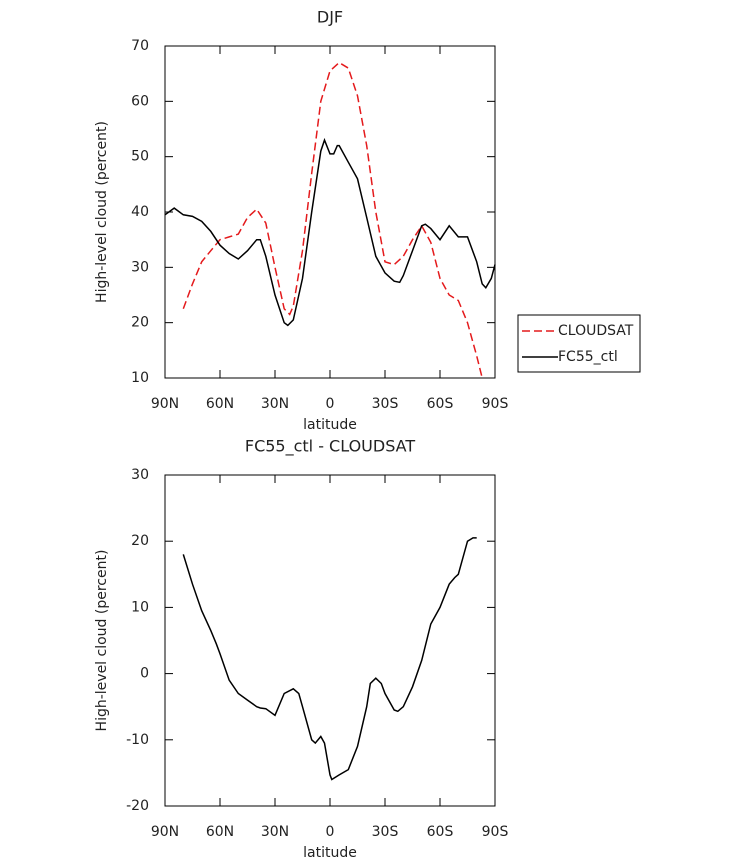  Describe the element at coordinates (140, 101) in the screenshot. I see `y-tick-label: 60` at that location.